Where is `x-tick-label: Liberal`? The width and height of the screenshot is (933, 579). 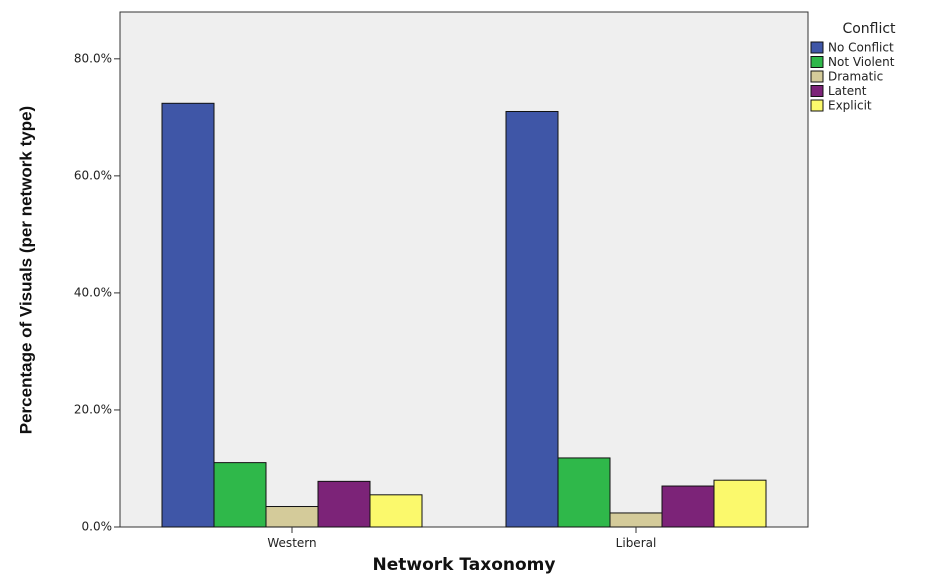 x-tick-label: Liberal is located at coordinates (636, 543).